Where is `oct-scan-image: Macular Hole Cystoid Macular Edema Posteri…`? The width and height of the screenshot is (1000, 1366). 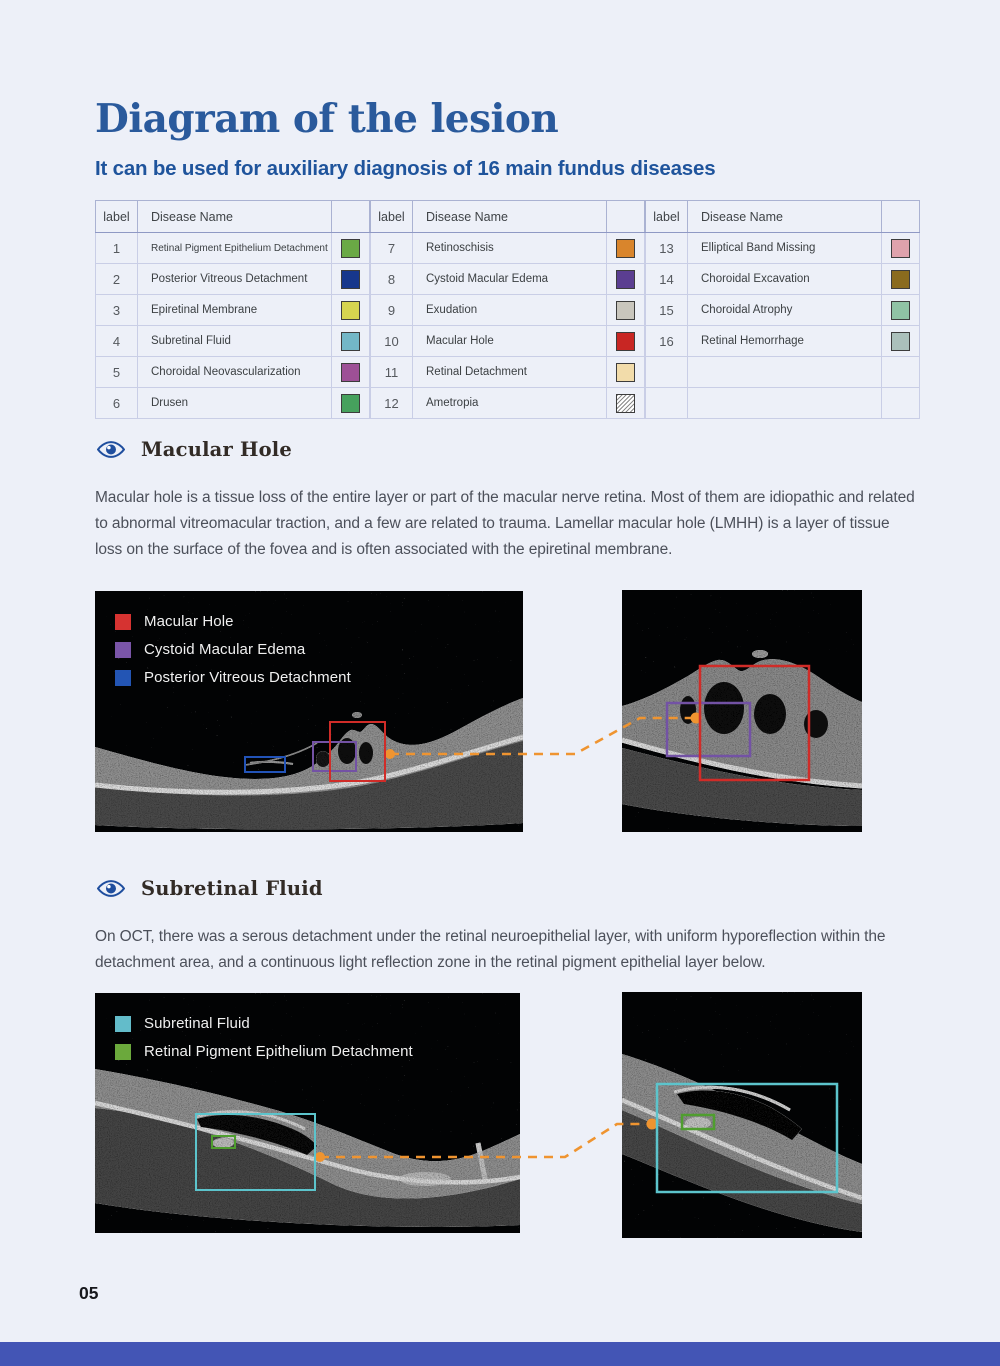
oct-scan-image: Macular Hole Cystoid Macular Edema Posteri… is located at coordinates (309, 711).